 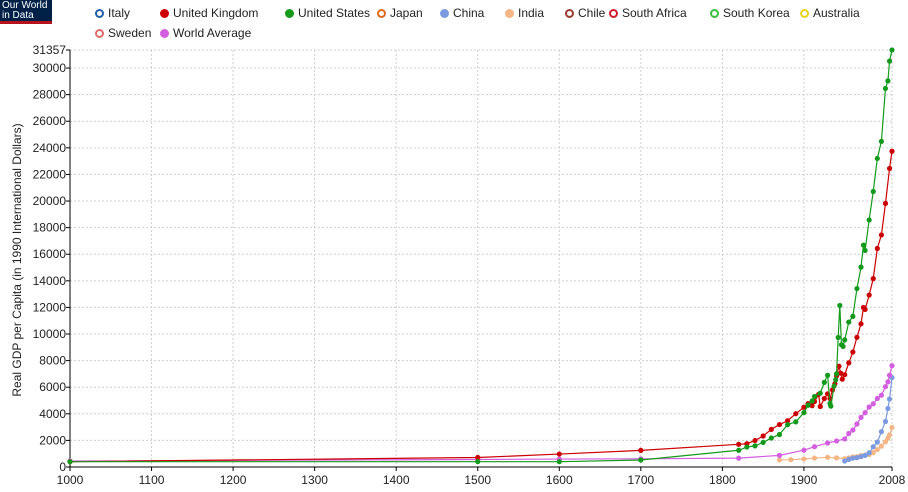 I want to click on legend-label: Chile, so click(x=592, y=13).